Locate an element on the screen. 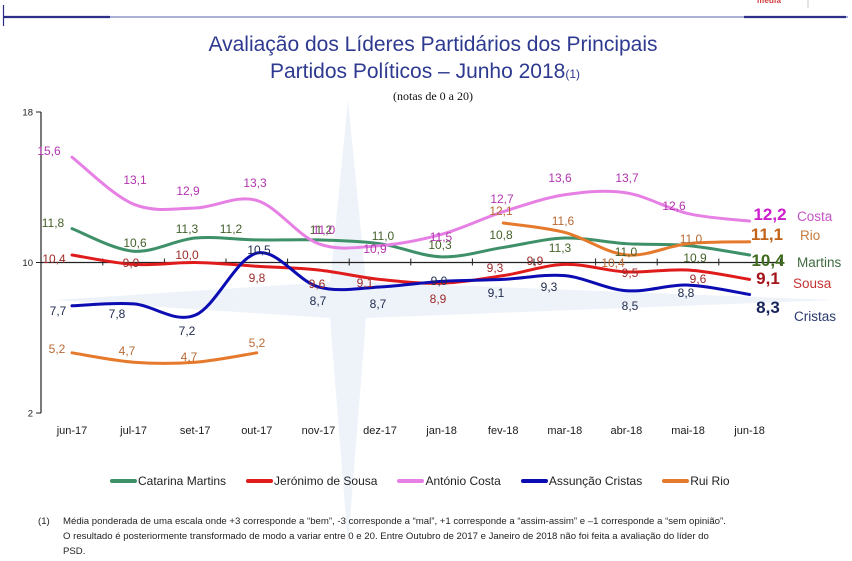 This screenshot has width=852, height=561. legend-item-rui-rio: Rui Rio is located at coordinates (696, 481).